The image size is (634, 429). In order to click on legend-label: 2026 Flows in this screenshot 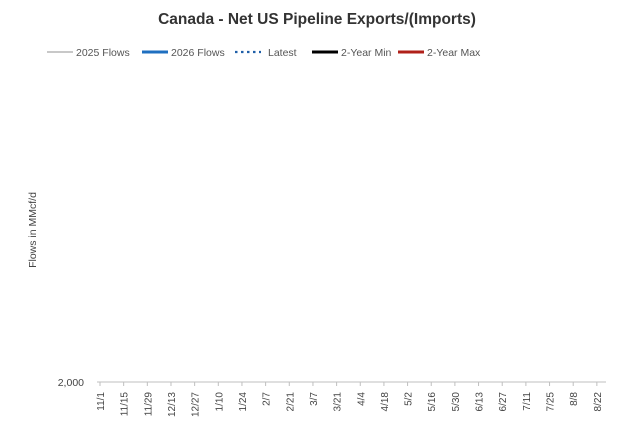, I will do `click(198, 53)`.